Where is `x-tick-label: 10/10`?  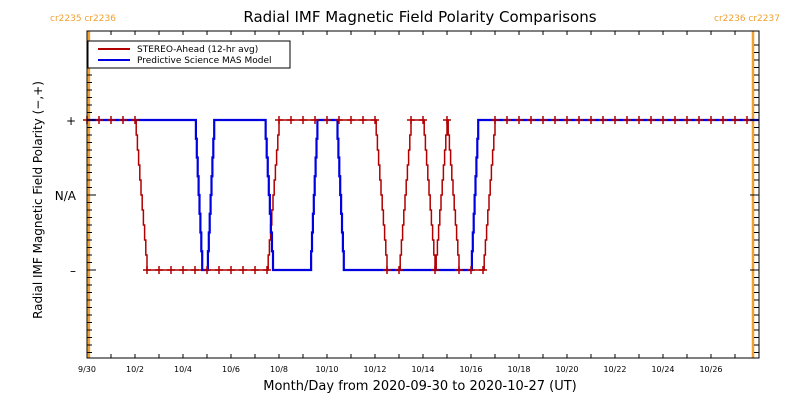 x-tick-label: 10/10 is located at coordinates (326, 369).